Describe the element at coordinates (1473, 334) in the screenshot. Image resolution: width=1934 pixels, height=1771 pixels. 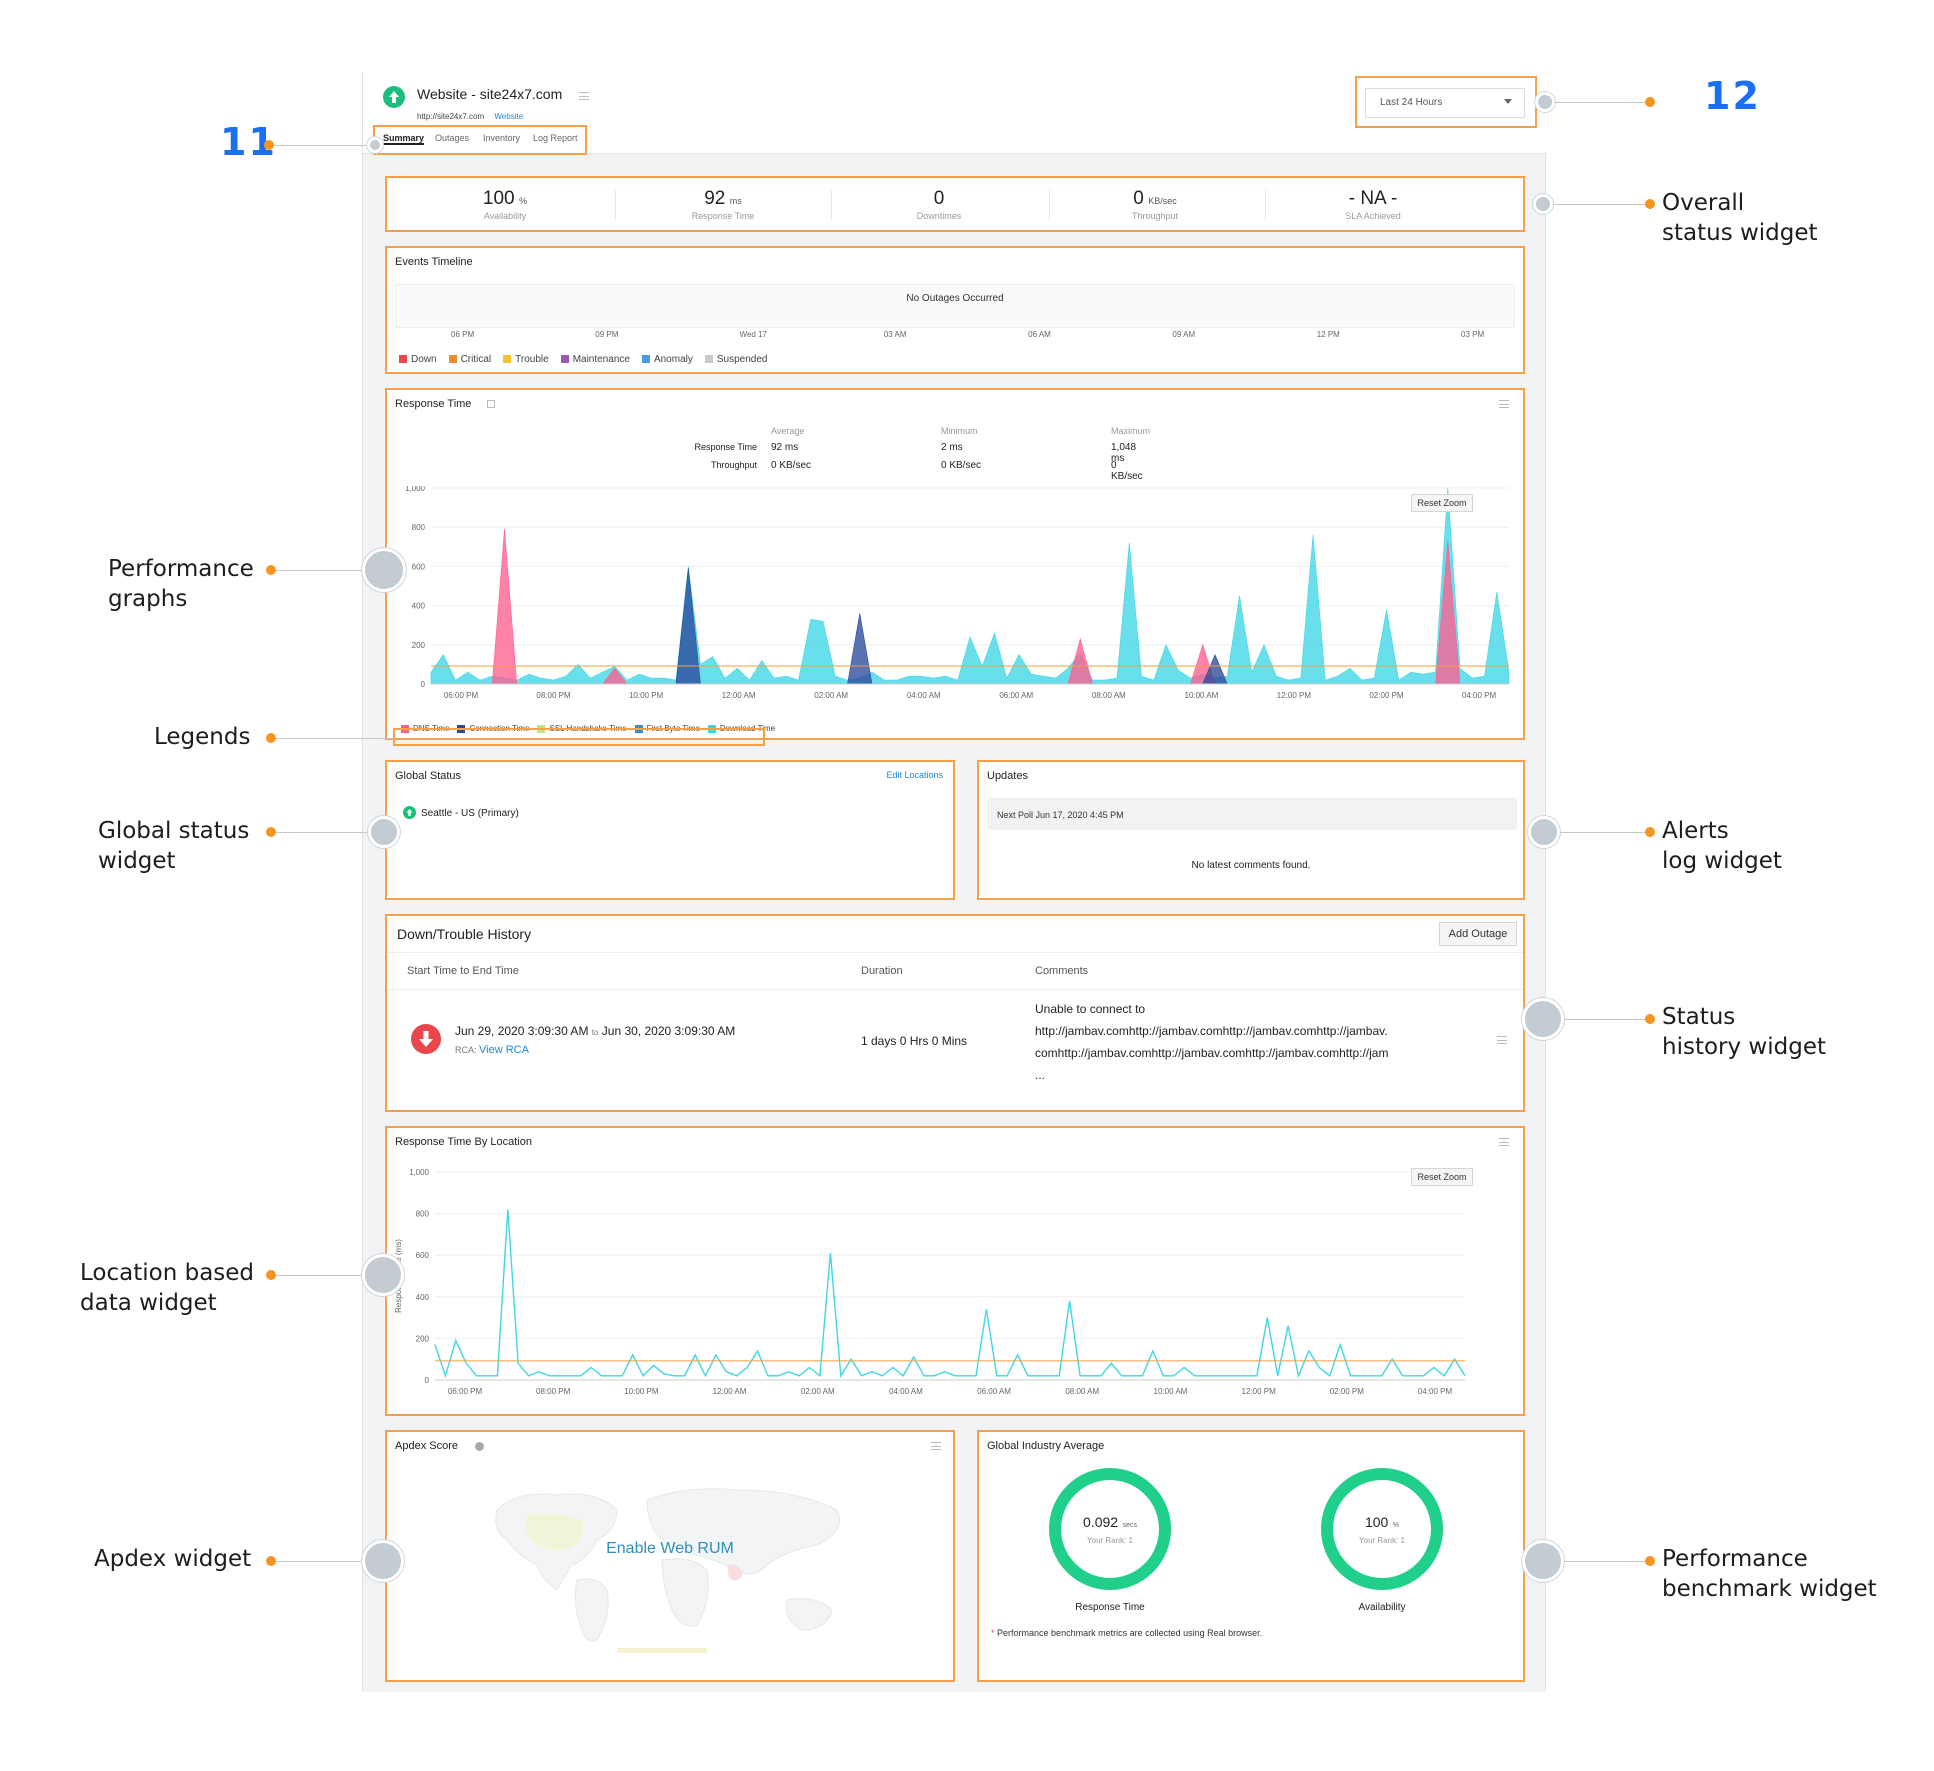
I see `events-tick-label: 03 PM` at that location.